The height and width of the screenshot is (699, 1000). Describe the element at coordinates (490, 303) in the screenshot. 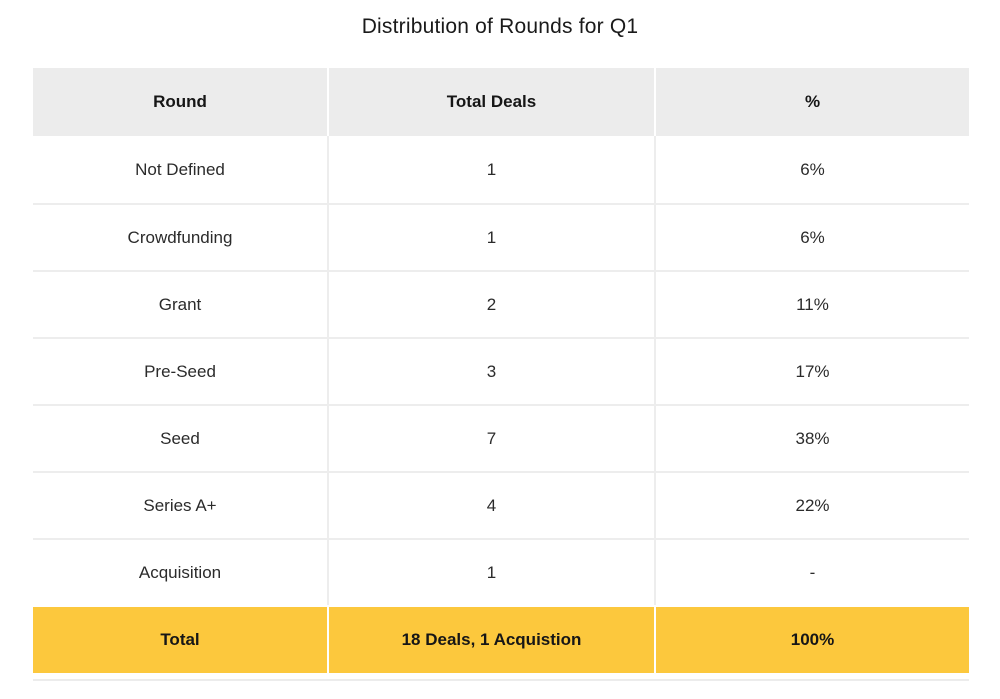

I see `cell-total-deals: 2` at that location.